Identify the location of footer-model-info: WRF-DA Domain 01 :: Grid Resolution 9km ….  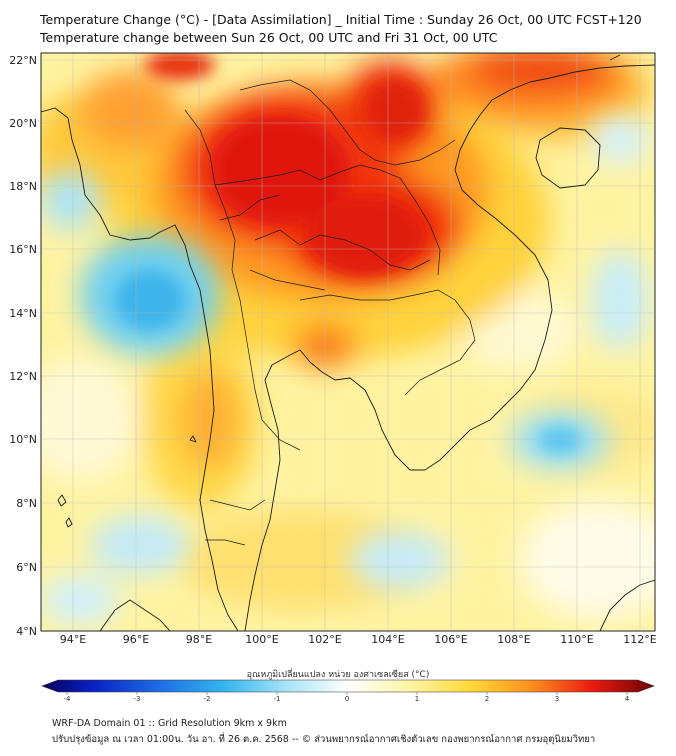
(169, 723).